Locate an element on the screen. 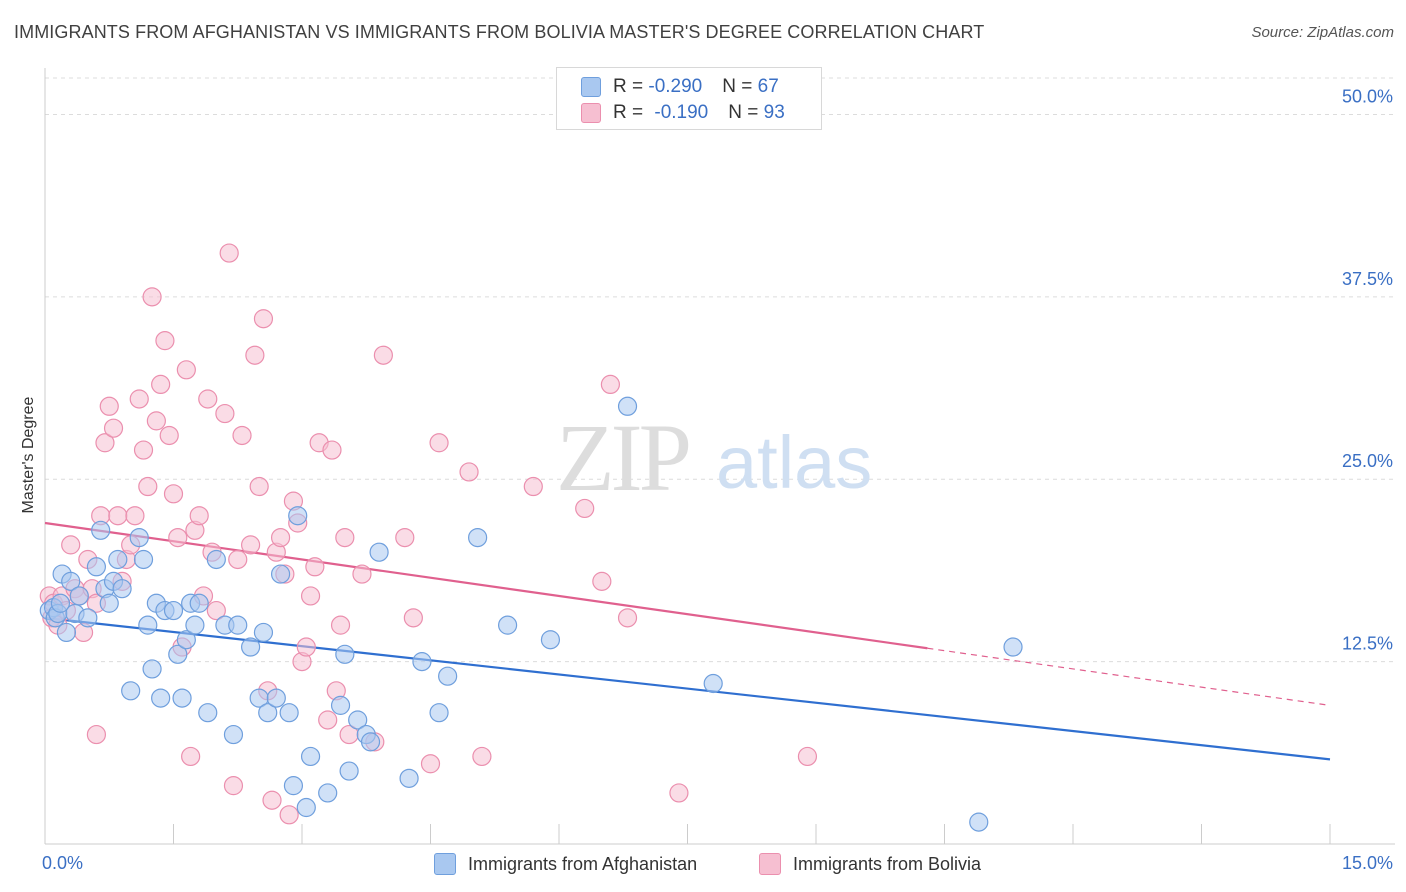 The image size is (1406, 892). trend-line-extrapolated is located at coordinates (1129, 676).